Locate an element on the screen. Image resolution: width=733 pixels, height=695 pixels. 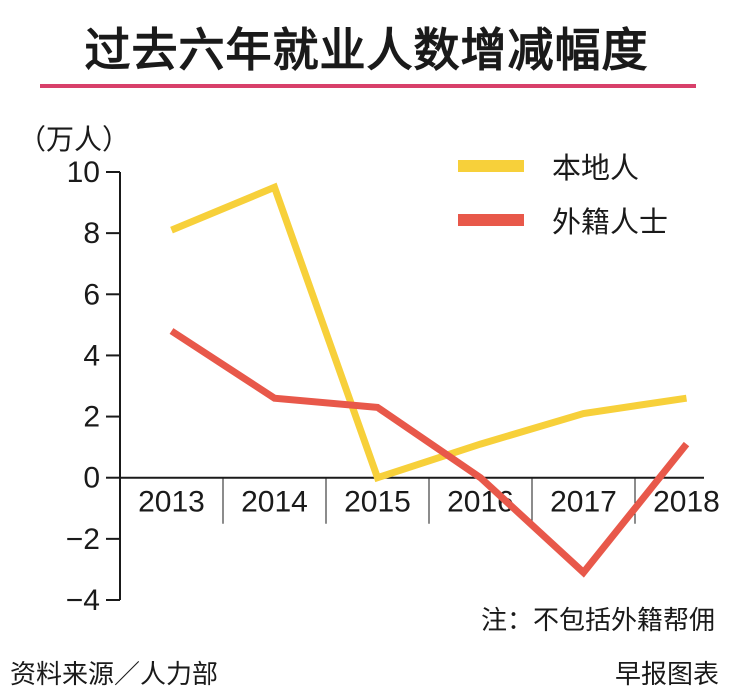
x-category-label: 2014 is located at coordinates (274, 502).